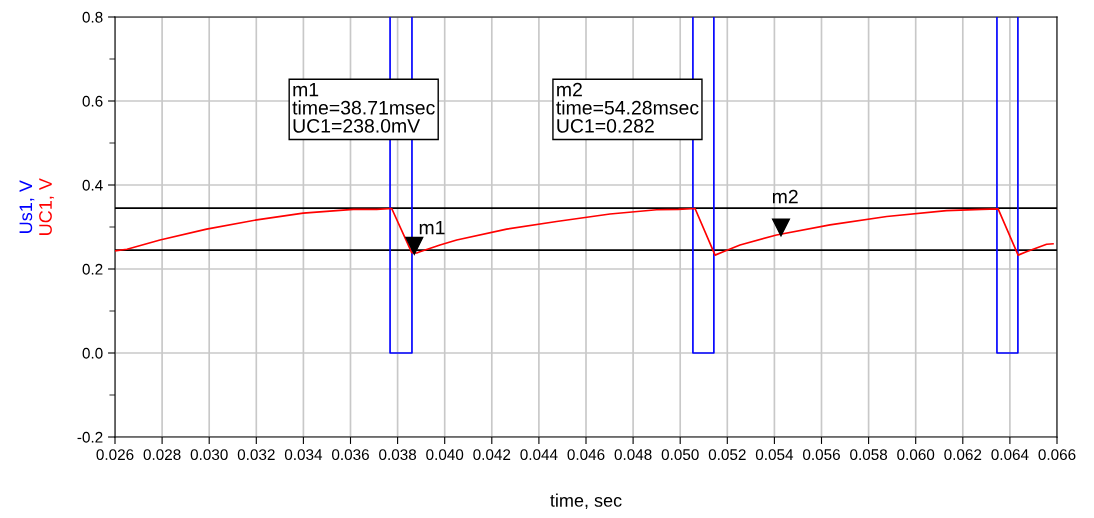 The height and width of the screenshot is (518, 1094). What do you see at coordinates (785, 196) in the screenshot?
I see `annotation: m2` at bounding box center [785, 196].